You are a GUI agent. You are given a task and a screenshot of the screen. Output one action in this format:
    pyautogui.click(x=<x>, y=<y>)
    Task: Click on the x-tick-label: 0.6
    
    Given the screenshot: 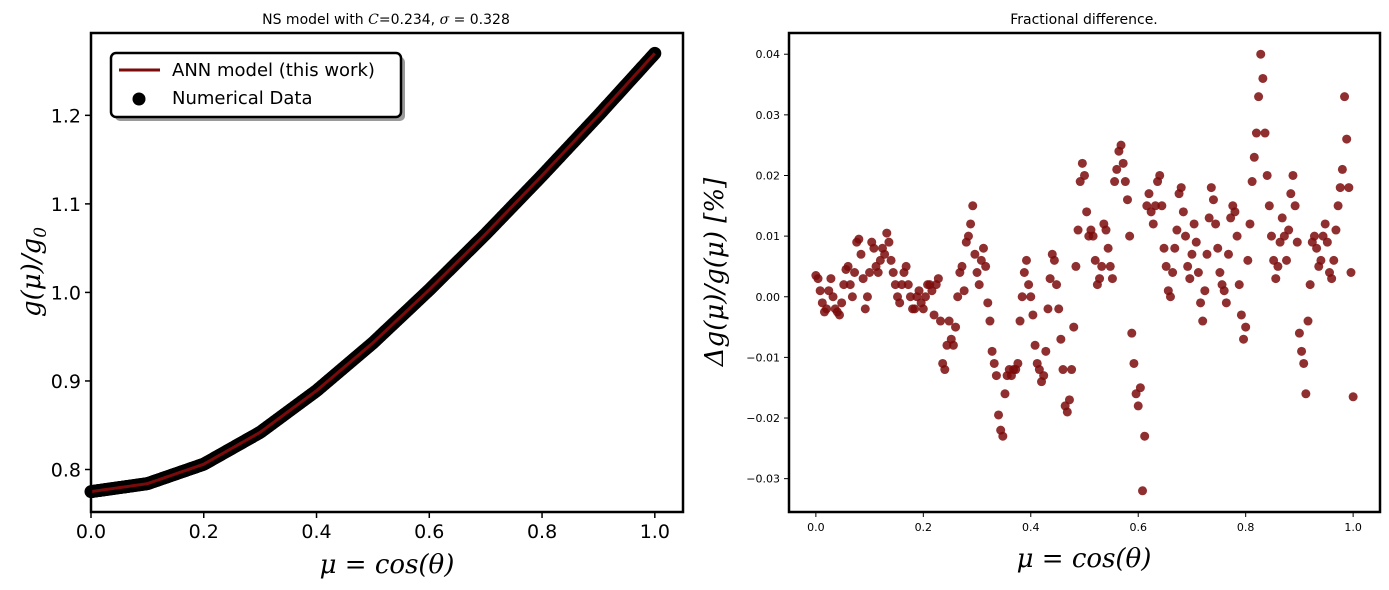 What is the action you would take?
    pyautogui.click(x=429, y=532)
    